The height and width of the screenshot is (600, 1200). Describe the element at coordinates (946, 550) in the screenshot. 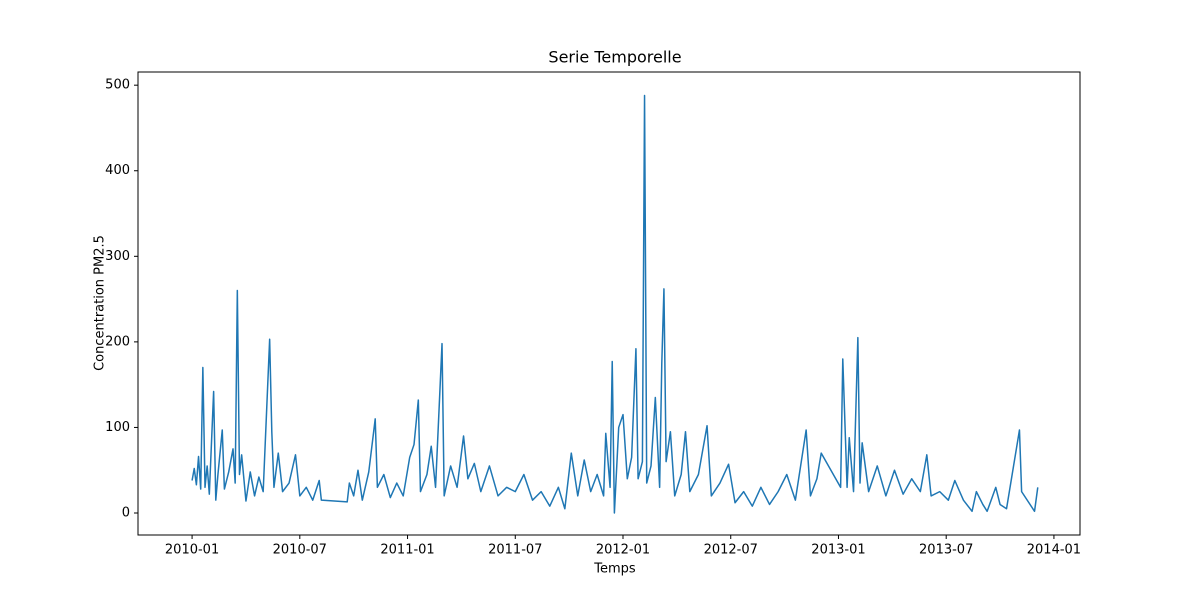

I see `x-tick-label: 2013-07` at that location.